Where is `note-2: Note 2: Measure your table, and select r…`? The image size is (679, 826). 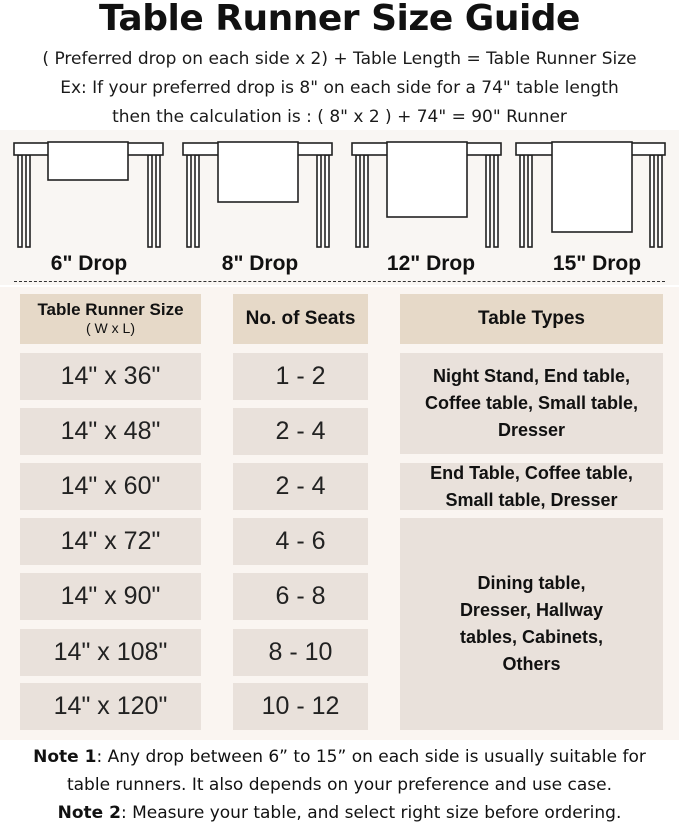
note-2: Note 2: Measure your table, and select r… is located at coordinates (339, 812).